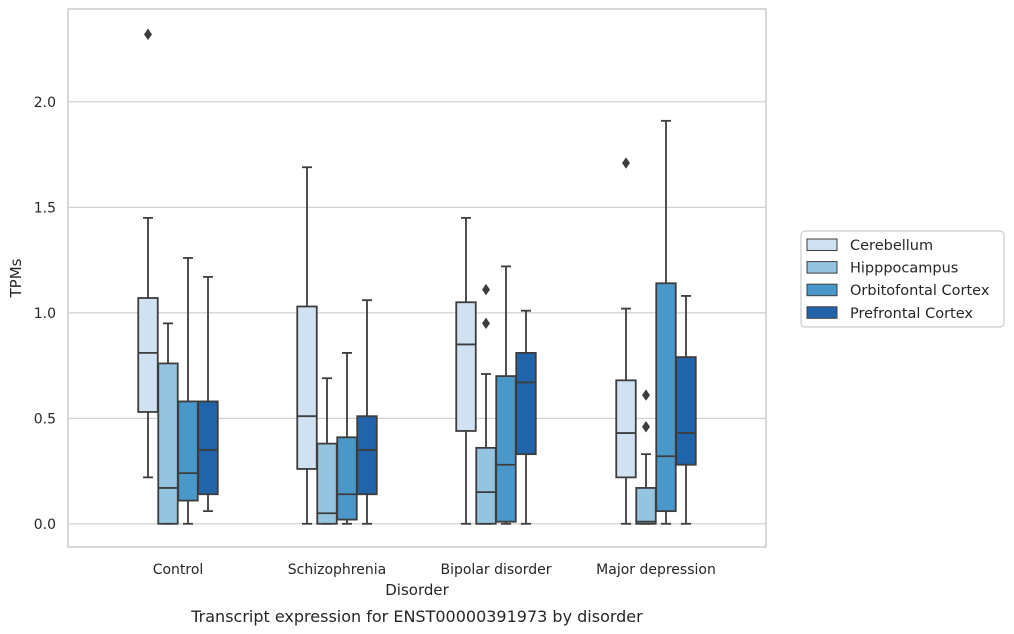  I want to click on y-tick-label: 1.0, so click(45, 314).